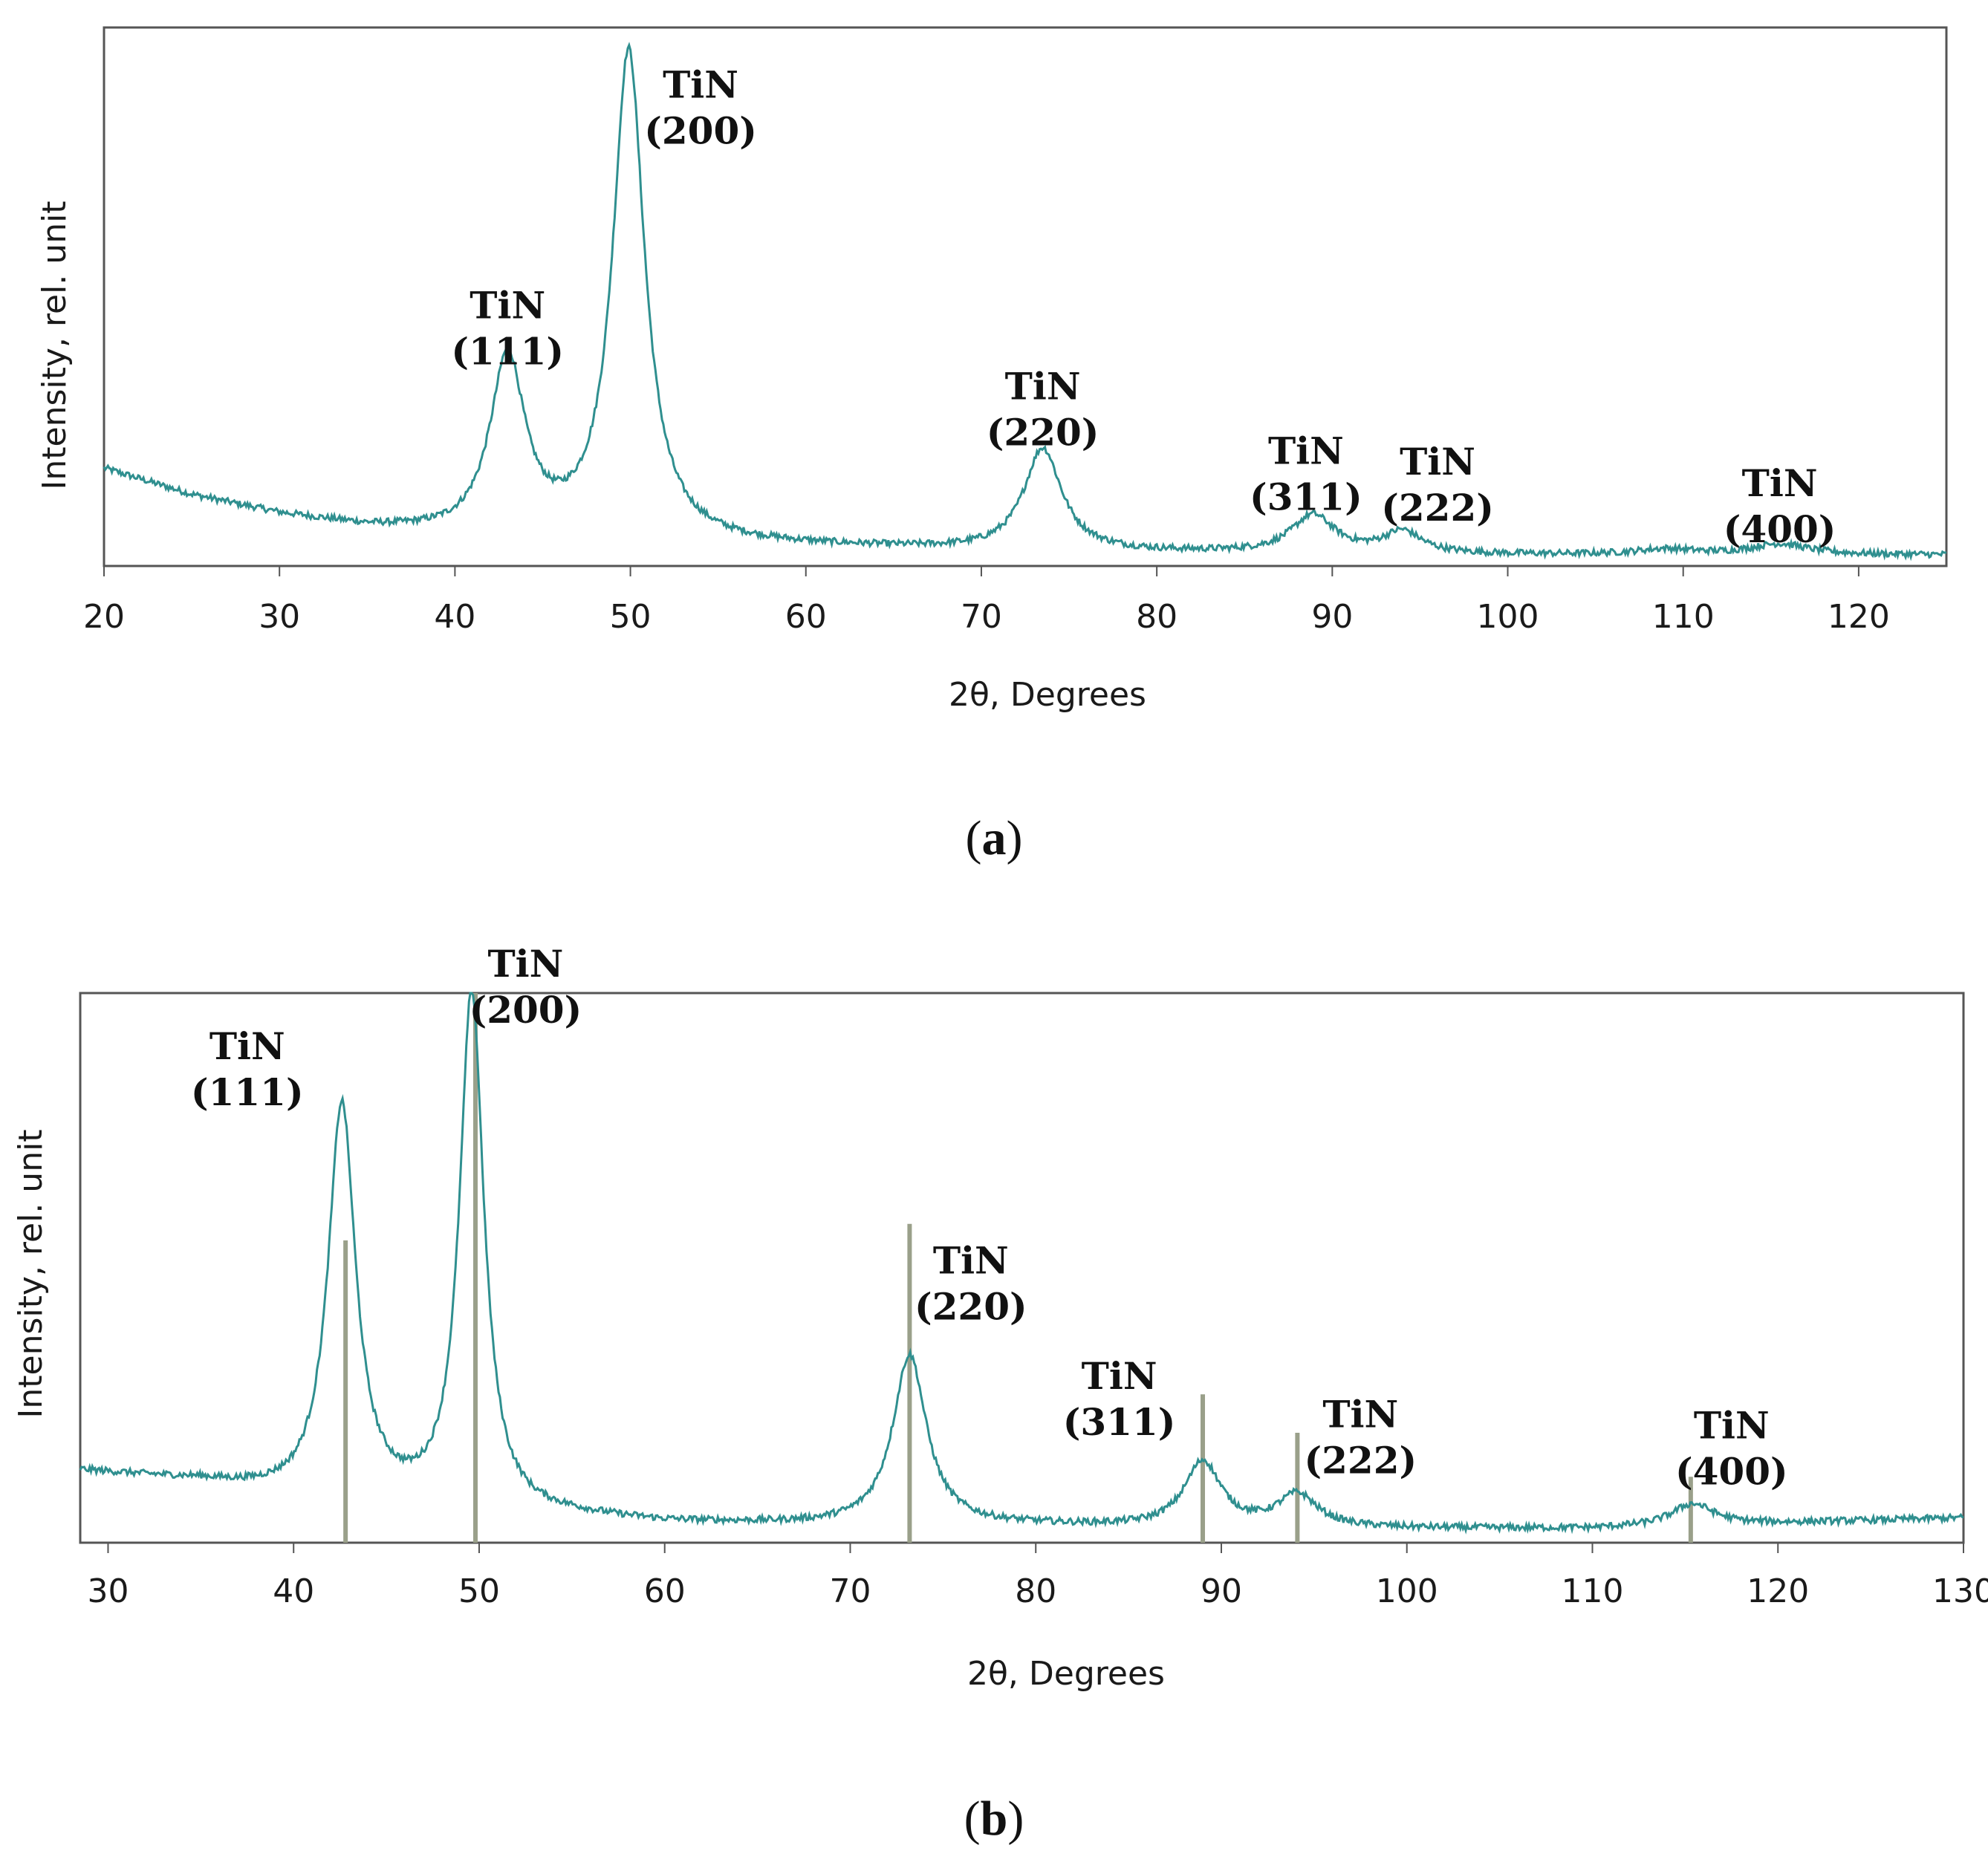 The height and width of the screenshot is (1871, 1988). Describe the element at coordinates (55, 345) in the screenshot. I see `y-axis-label-a: Intensity, rel. unit` at that location.